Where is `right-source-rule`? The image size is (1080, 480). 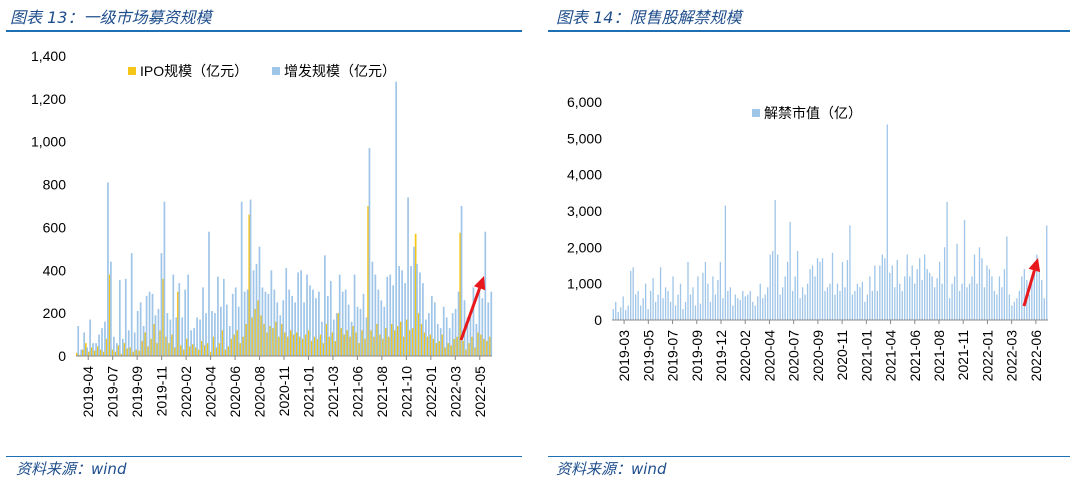 right-source-rule is located at coordinates (809, 456).